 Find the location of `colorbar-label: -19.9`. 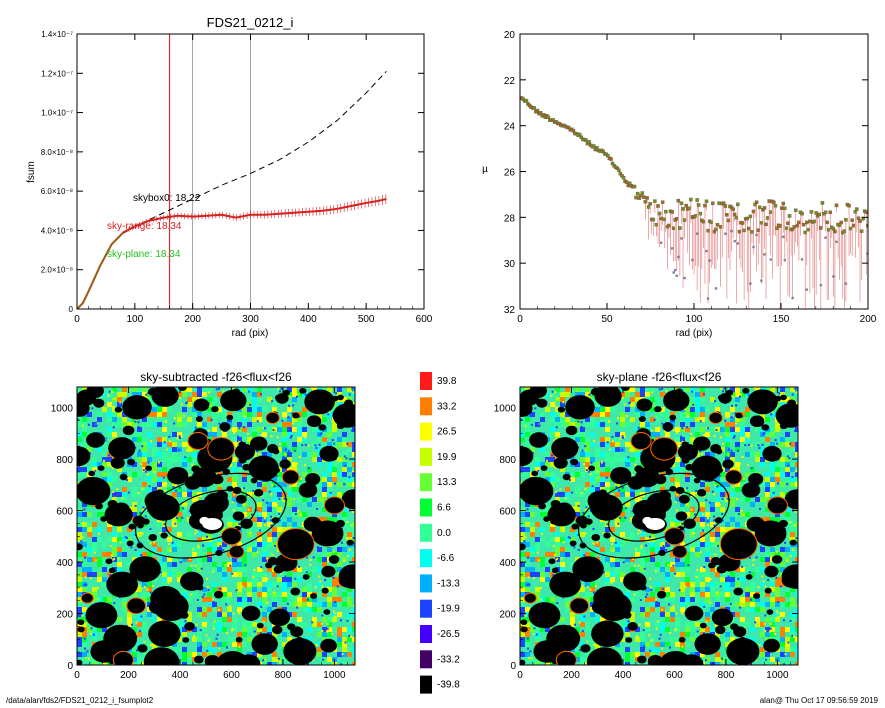

colorbar-label: -19.9 is located at coordinates (448, 609).